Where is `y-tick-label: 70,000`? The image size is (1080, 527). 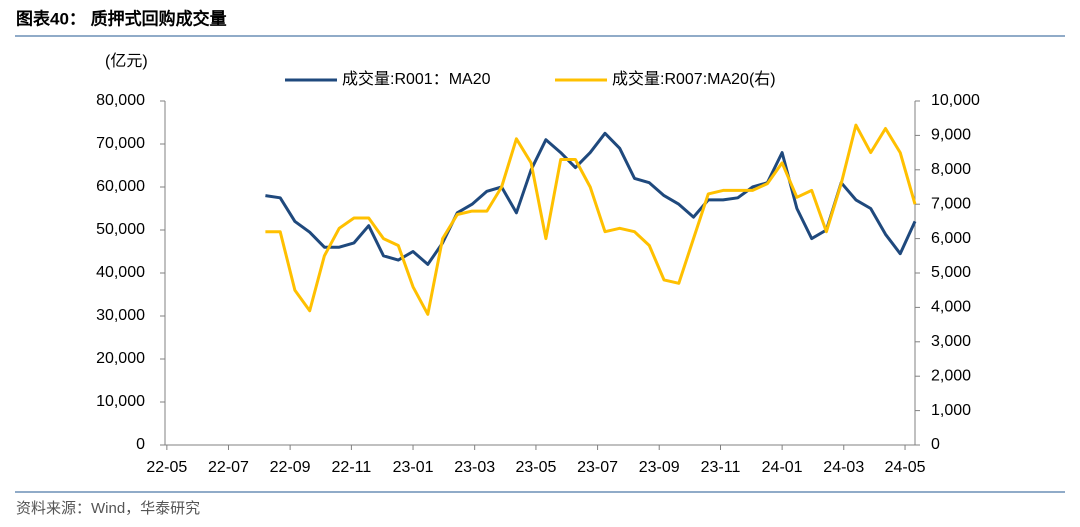 y-tick-label: 70,000 is located at coordinates (120, 143).